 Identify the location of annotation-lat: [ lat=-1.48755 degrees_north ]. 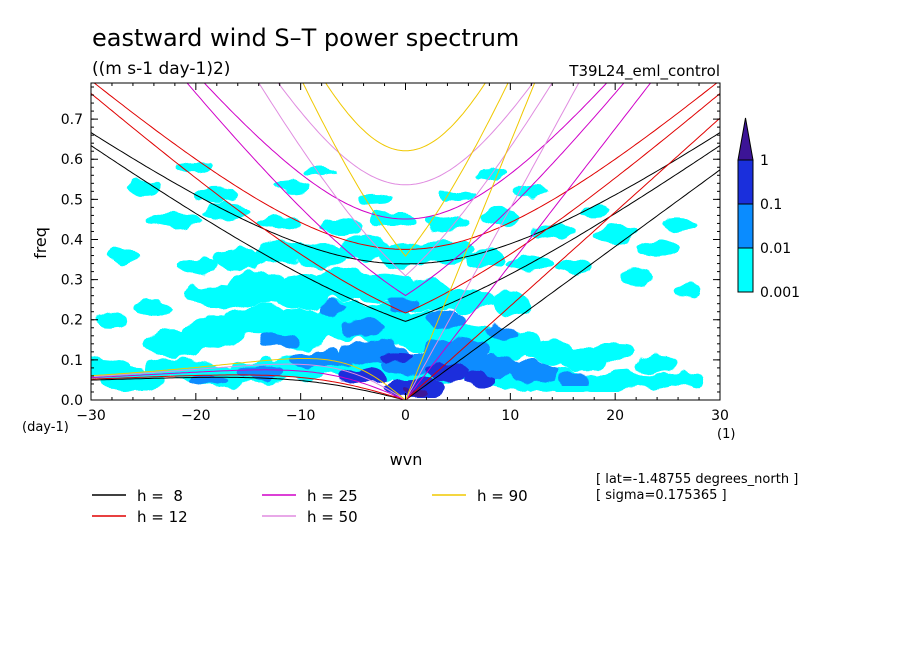
(697, 479).